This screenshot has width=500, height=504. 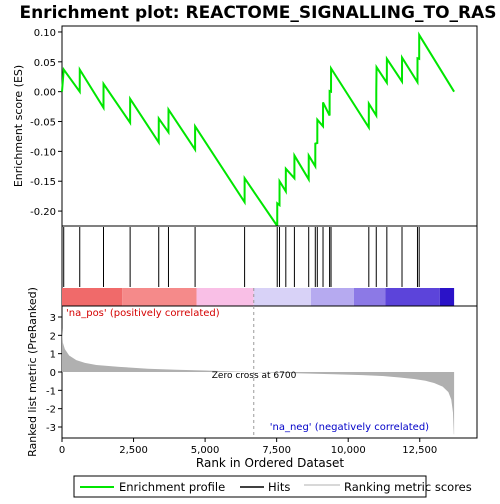 I want to click on es-y-axis-label: Enrichment score (ES), so click(x=18, y=126).